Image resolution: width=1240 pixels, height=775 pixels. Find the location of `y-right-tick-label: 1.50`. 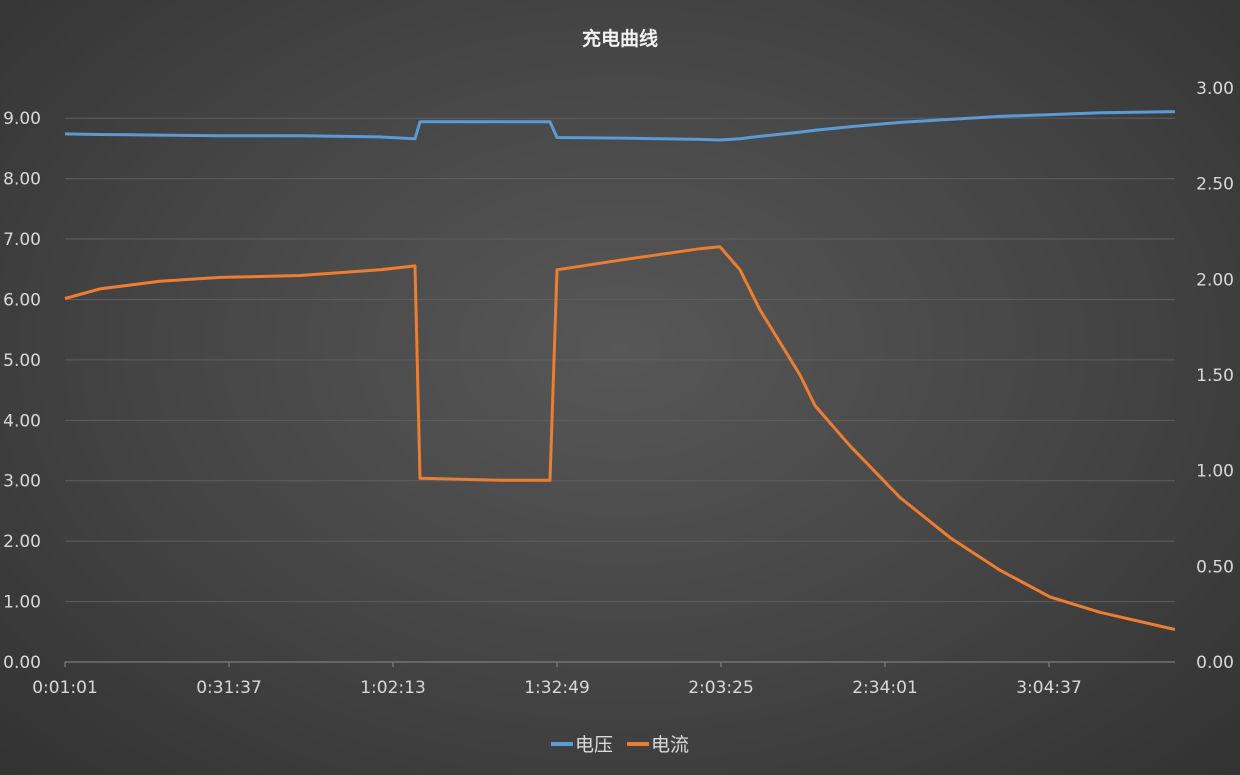

y-right-tick-label: 1.50 is located at coordinates (1215, 376).